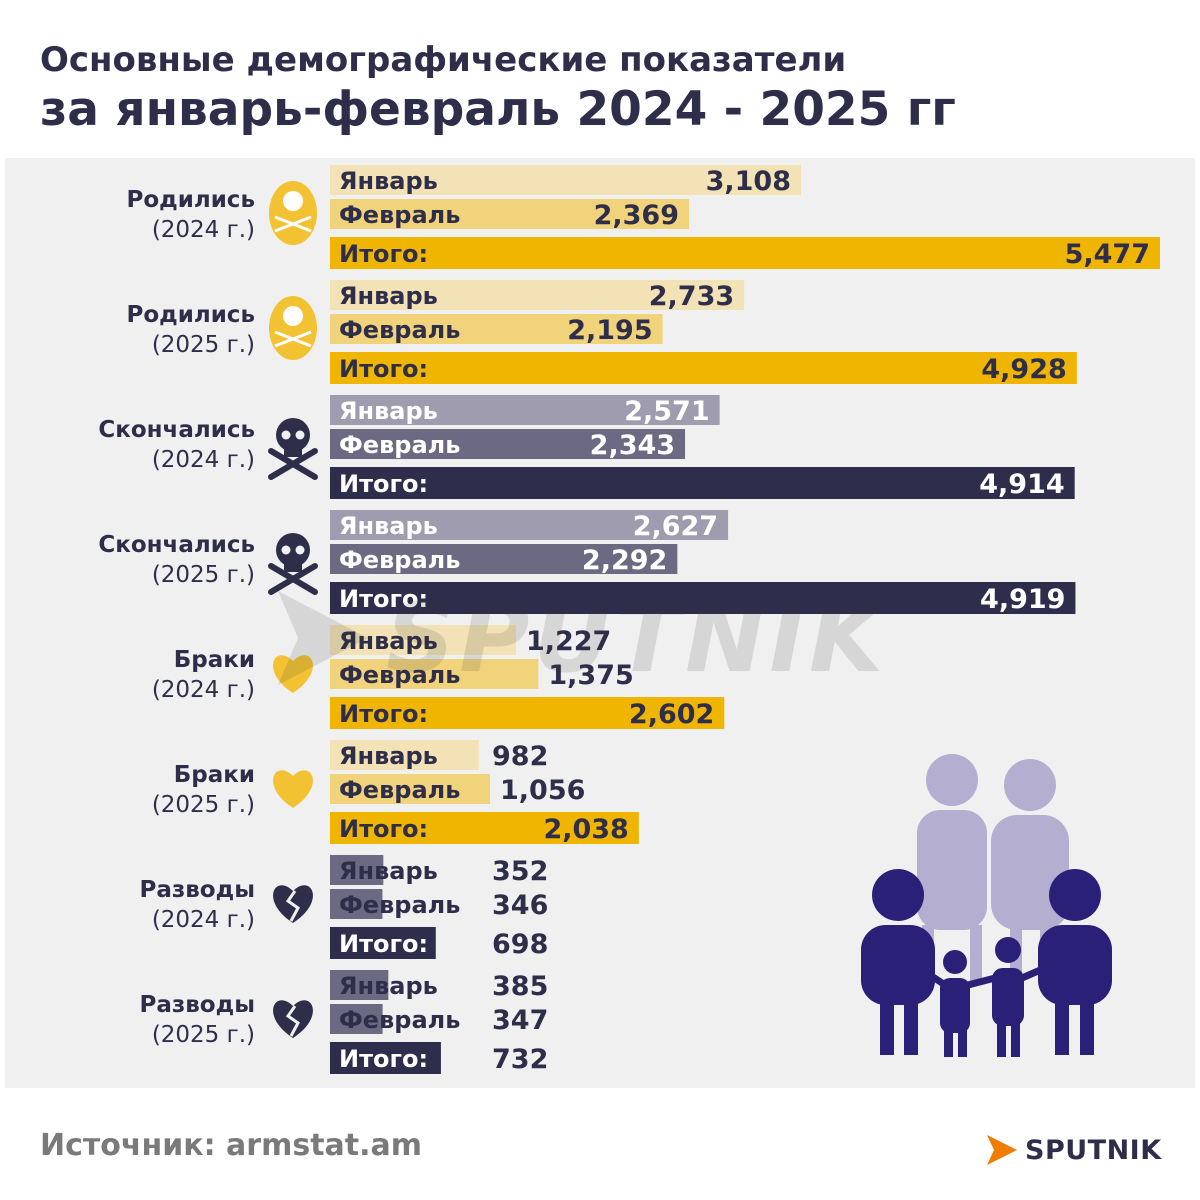 The height and width of the screenshot is (1200, 1200). I want to click on father-head, so click(898, 895).